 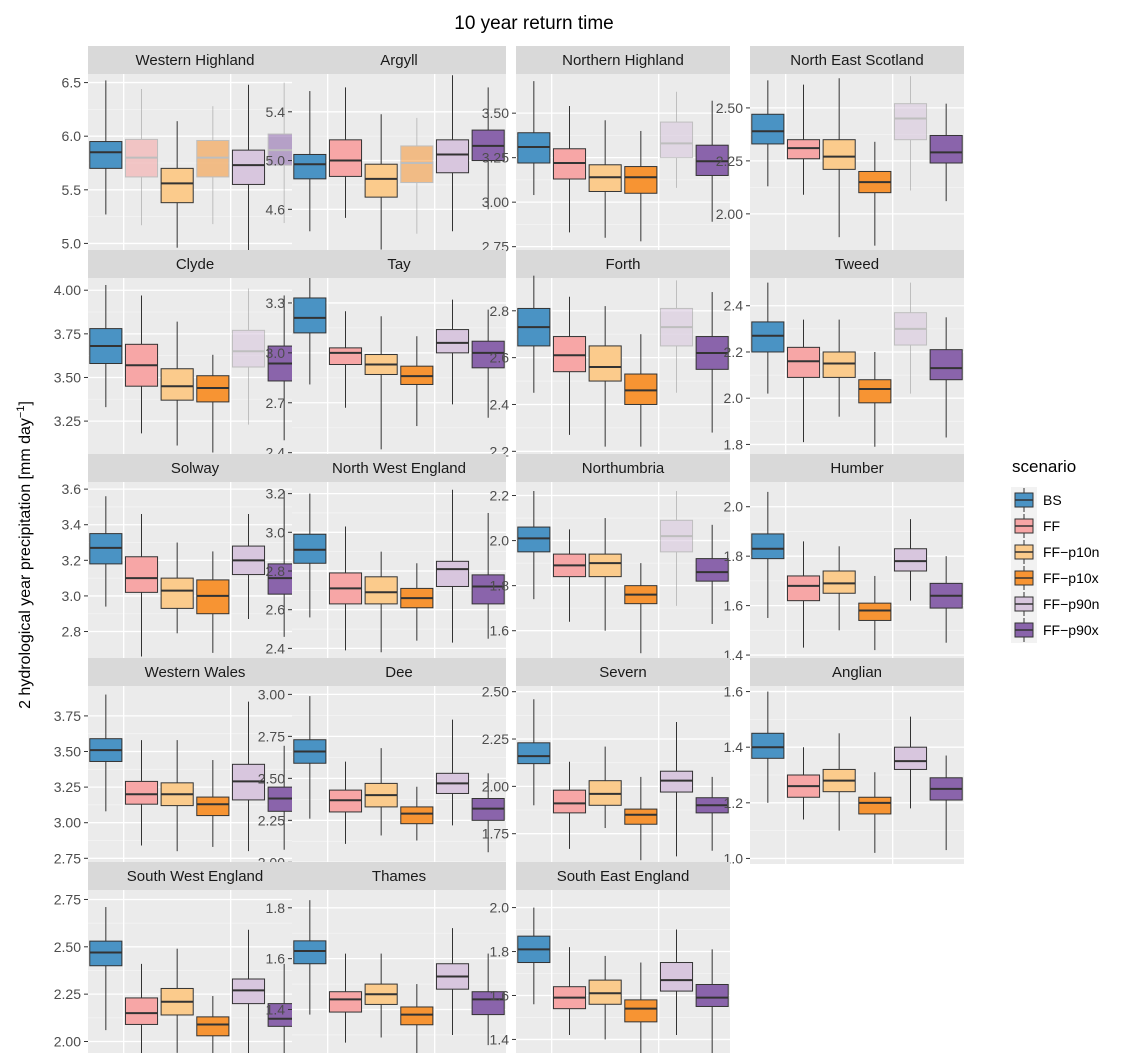 I want to click on panel-clyde: Clyde 3.25 3.50 3.75 4.00, so click(x=178, y=353).